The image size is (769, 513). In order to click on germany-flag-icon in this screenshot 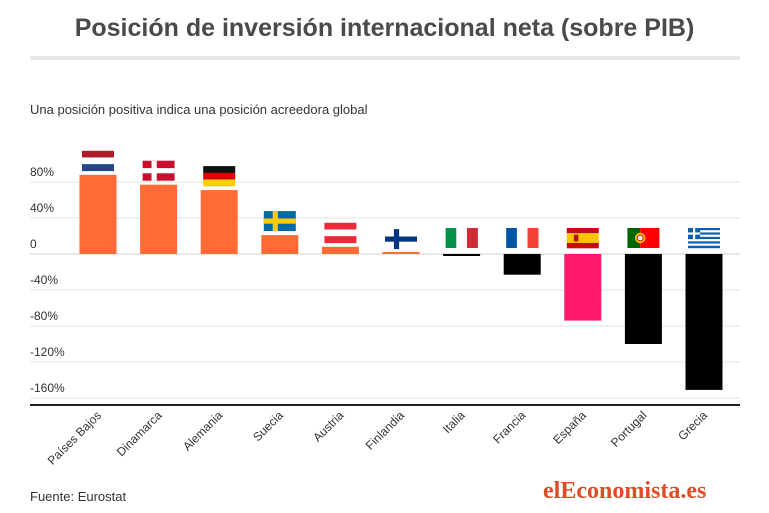, I will do `click(219, 176)`.